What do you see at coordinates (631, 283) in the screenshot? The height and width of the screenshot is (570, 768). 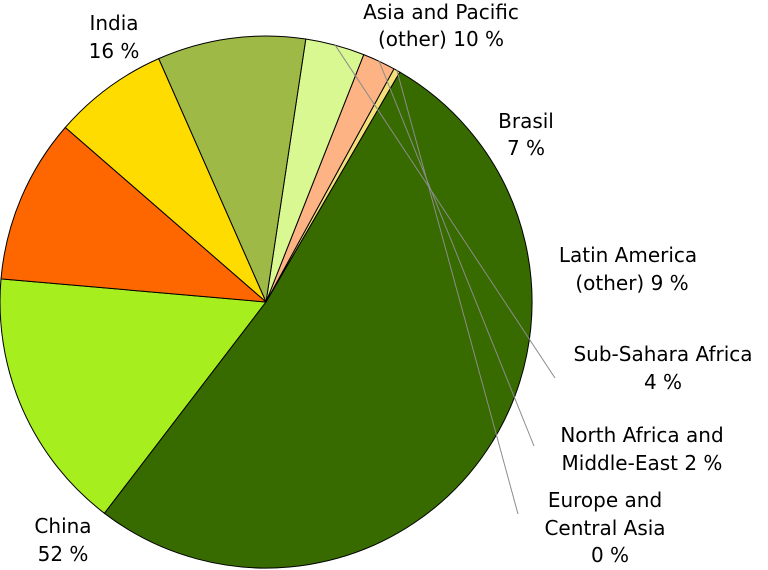 I see `label-latin-america-value: (other) 9 %` at bounding box center [631, 283].